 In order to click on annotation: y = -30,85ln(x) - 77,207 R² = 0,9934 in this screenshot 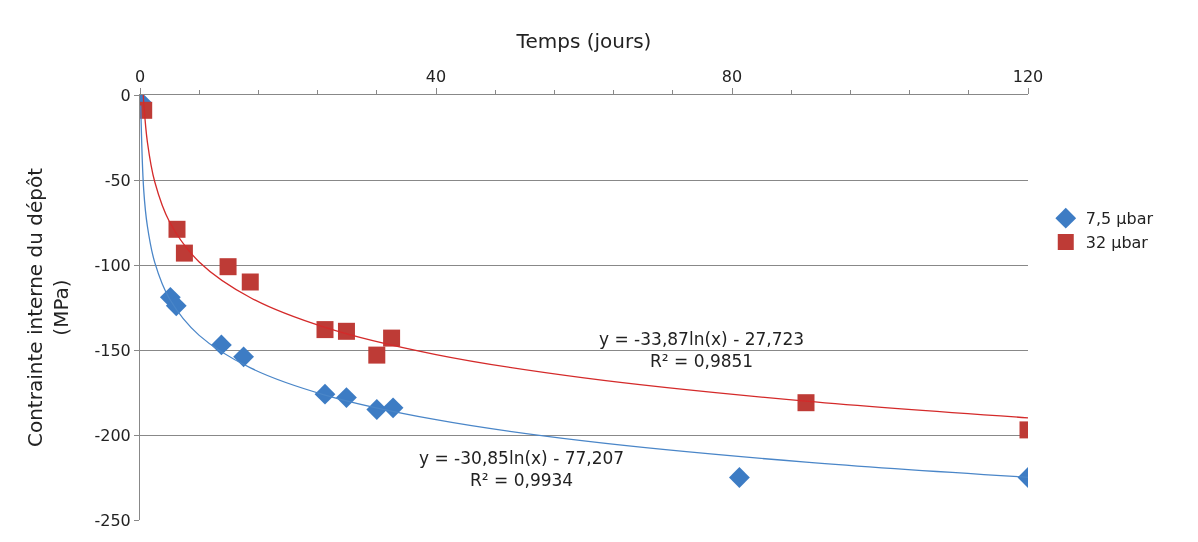, I will do `click(522, 469)`.